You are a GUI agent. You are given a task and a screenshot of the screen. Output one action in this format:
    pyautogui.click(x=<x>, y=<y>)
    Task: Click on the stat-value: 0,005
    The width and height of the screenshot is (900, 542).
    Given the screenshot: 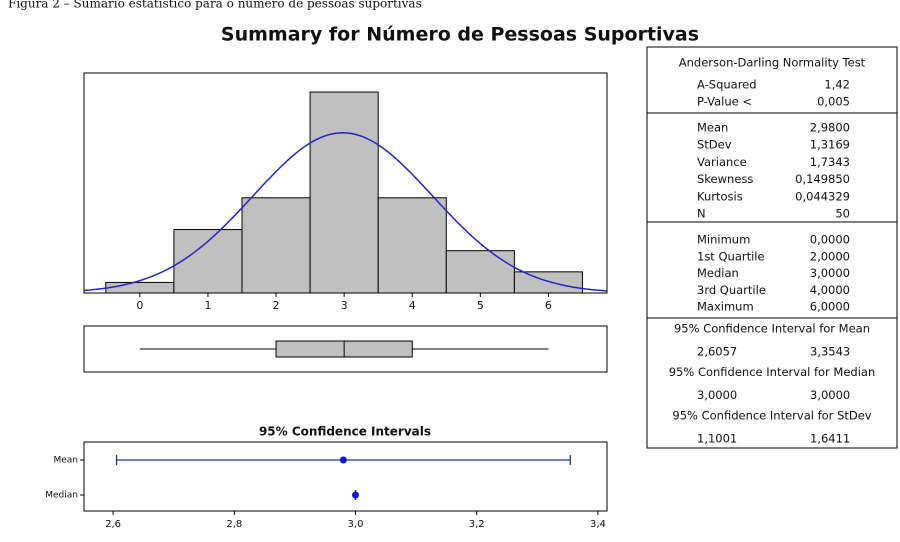 What is the action you would take?
    pyautogui.click(x=833, y=102)
    